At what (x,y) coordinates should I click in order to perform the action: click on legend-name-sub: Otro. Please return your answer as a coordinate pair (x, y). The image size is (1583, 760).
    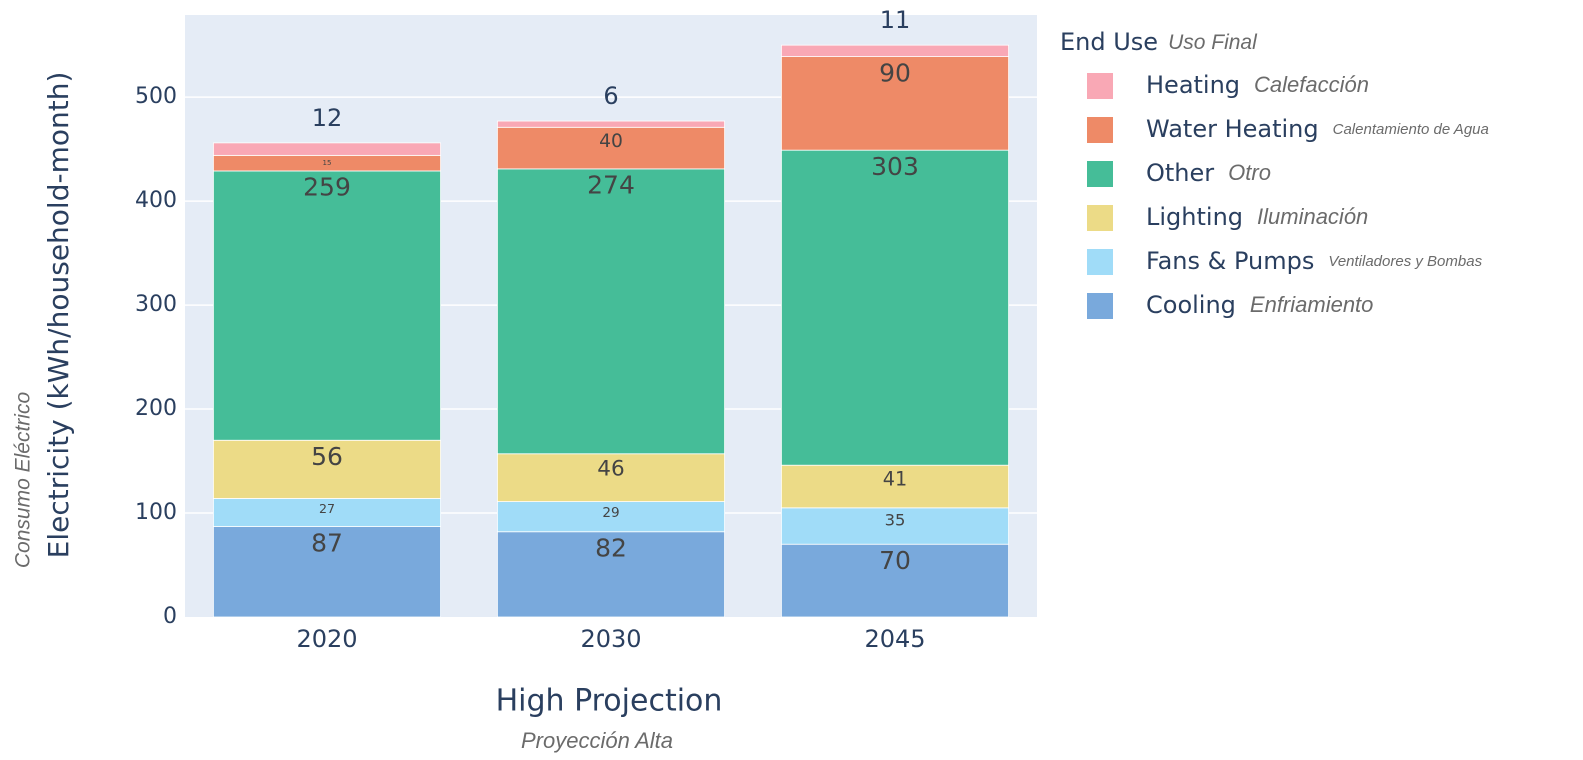
    Looking at the image, I should click on (1249, 172).